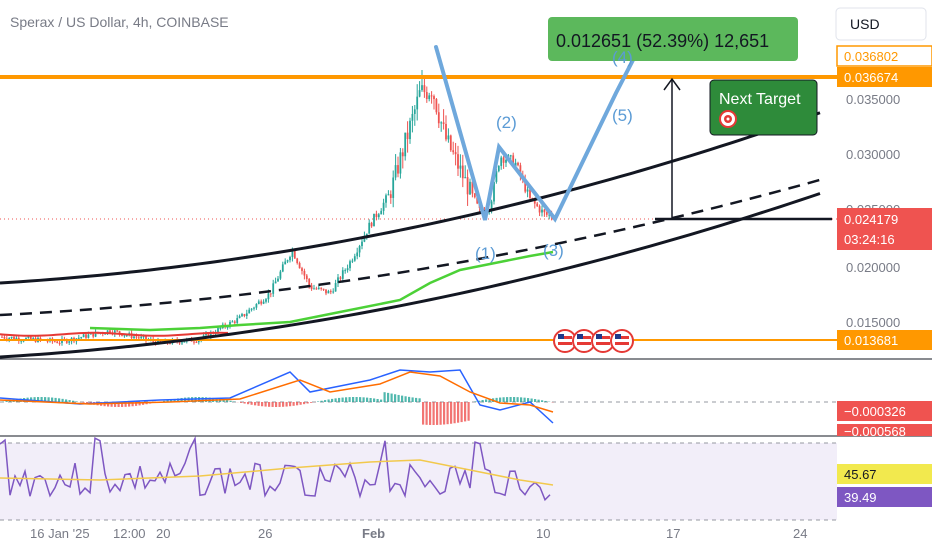  I want to click on x-tick: 20, so click(163, 533).